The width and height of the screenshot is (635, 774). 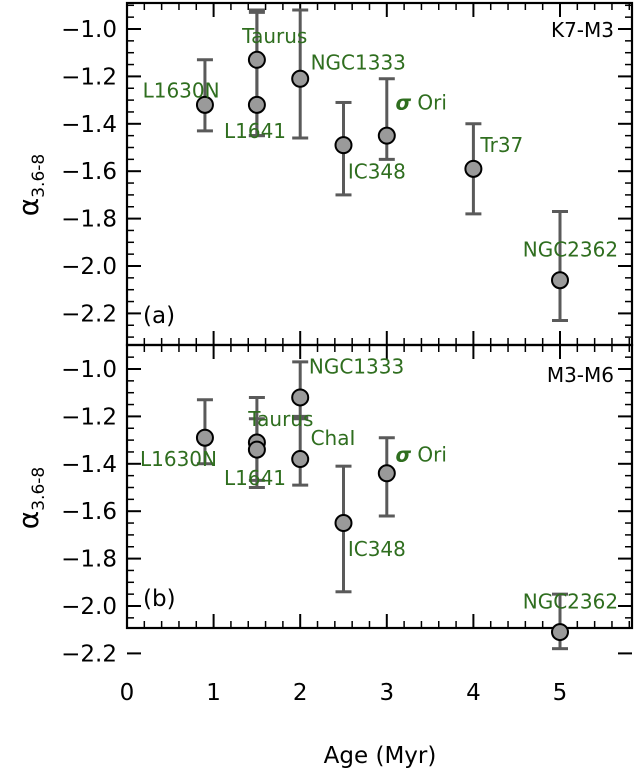 What do you see at coordinates (501, 145) in the screenshot?
I see `cluster-label: Tr37` at bounding box center [501, 145].